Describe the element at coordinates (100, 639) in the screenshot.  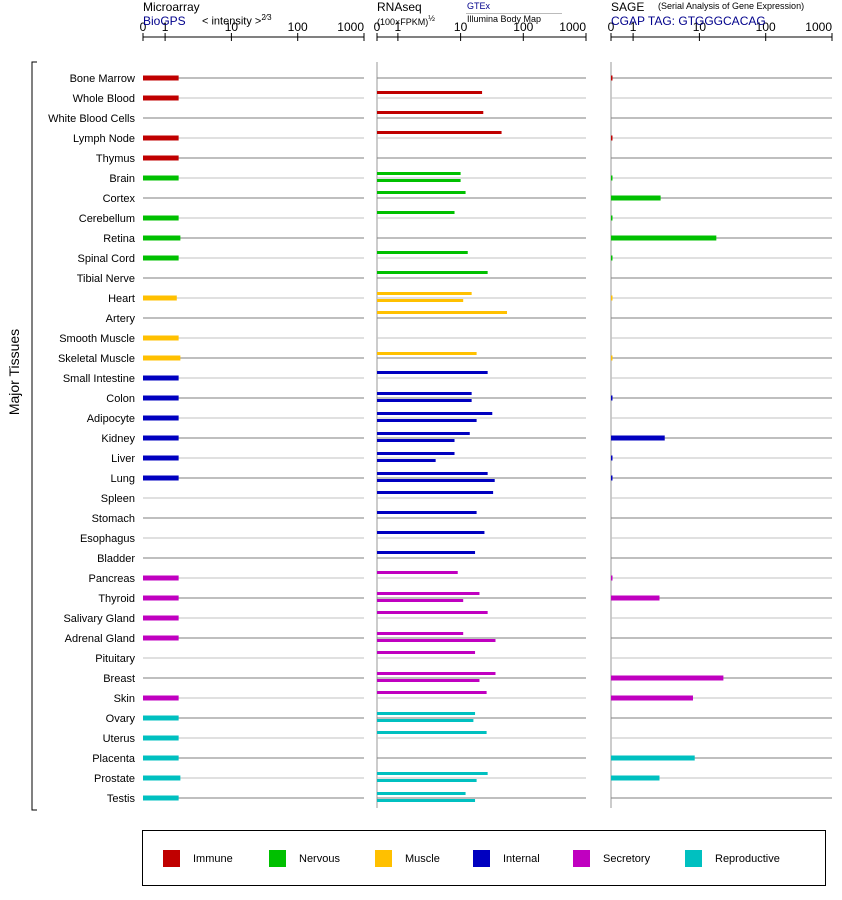
I see `tissue-label: Adrenal Gland` at that location.